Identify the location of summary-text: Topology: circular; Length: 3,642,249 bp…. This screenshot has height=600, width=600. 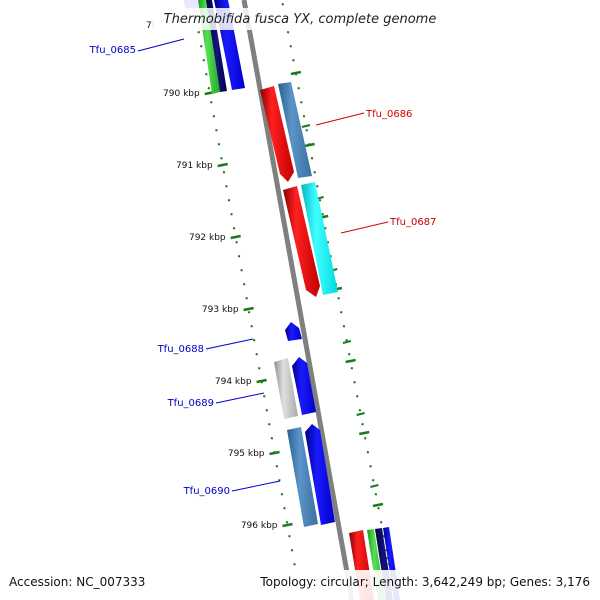
(424, 582).